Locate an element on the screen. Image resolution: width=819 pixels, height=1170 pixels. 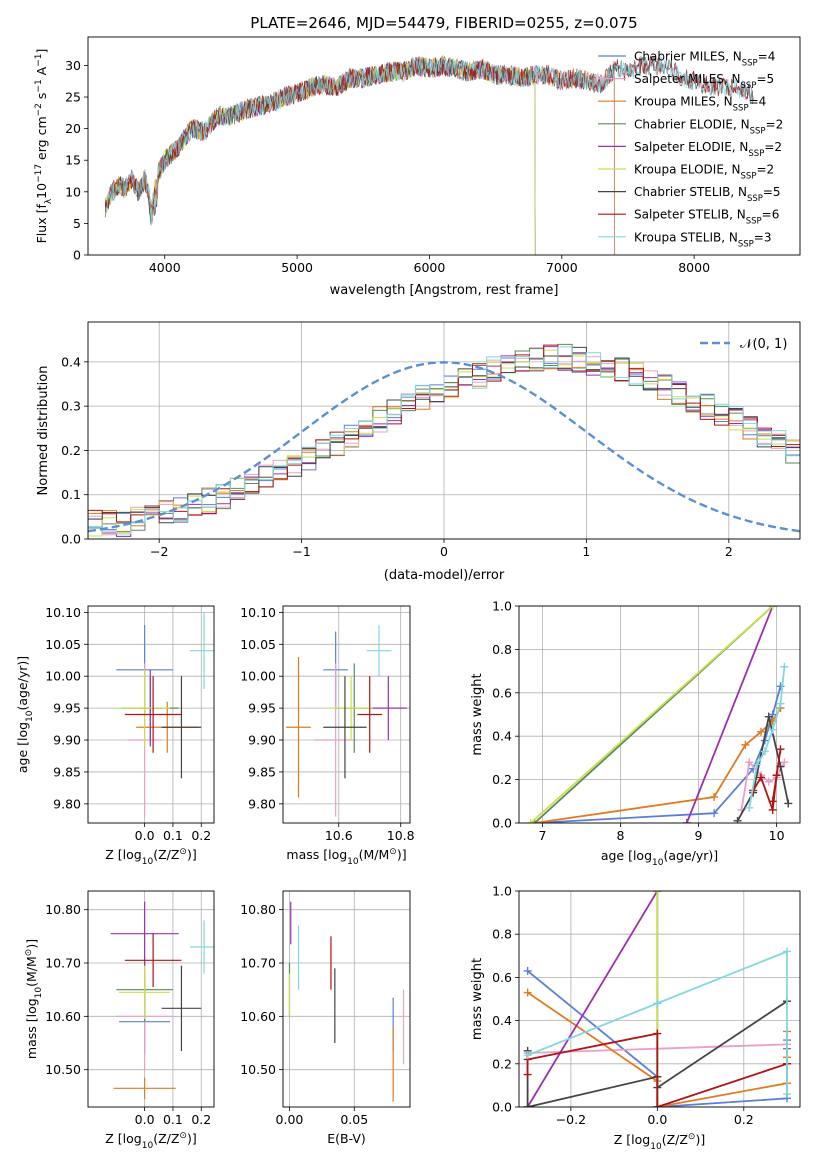
label-part: (age/yr)] is located at coordinates (22, 683).